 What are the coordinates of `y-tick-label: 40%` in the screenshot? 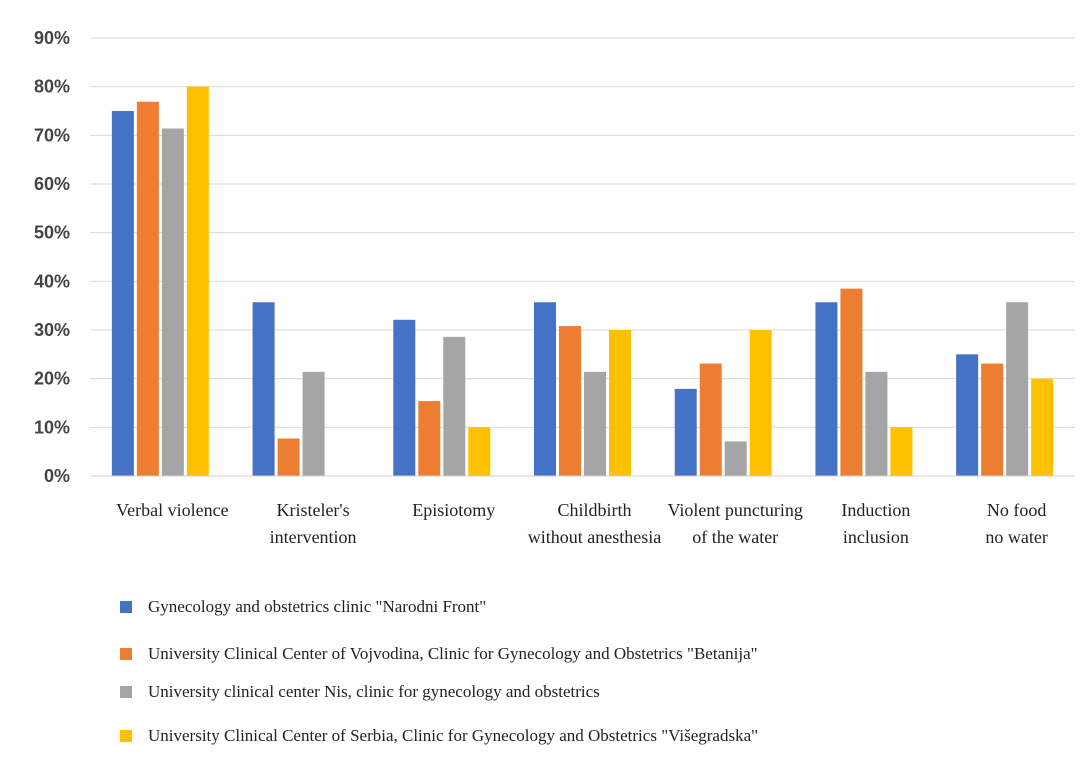 It's located at (52, 281).